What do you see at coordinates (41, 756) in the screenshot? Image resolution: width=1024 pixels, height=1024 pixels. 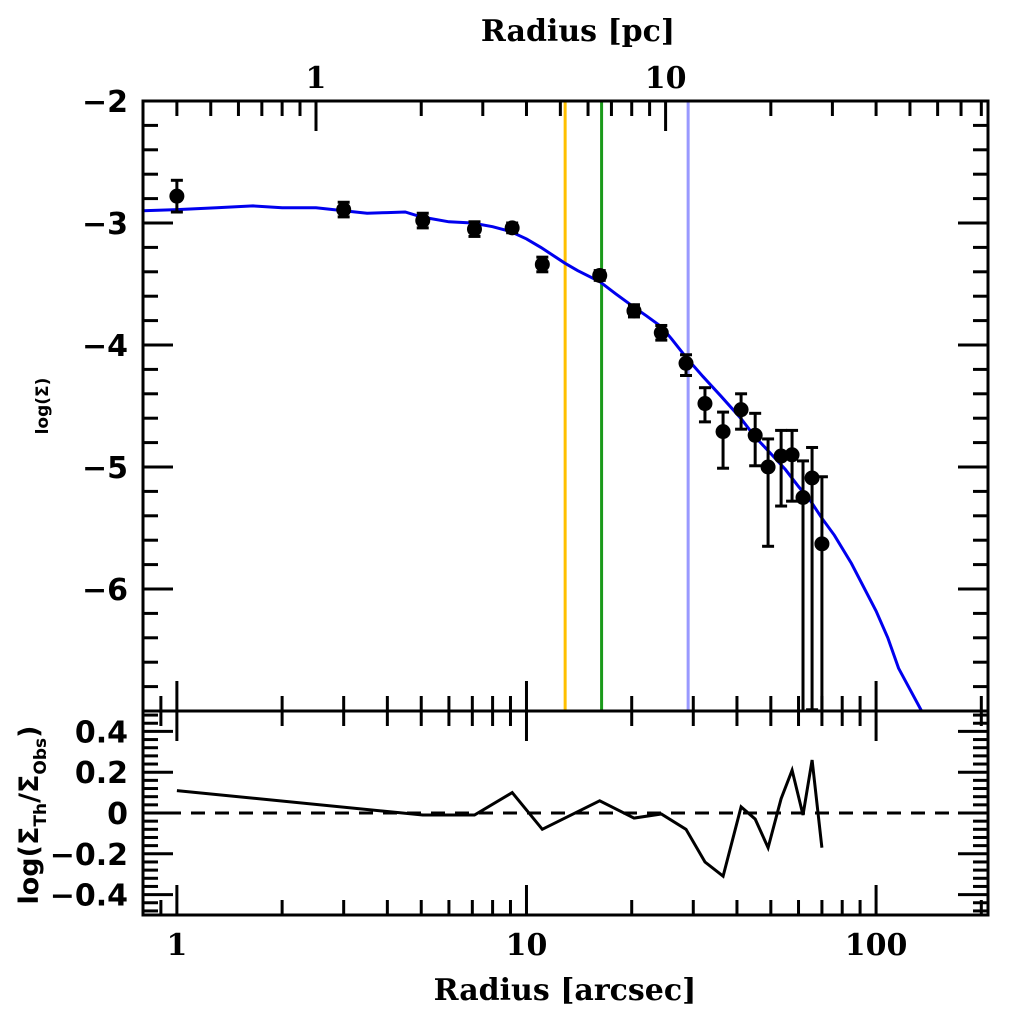 I see `residual-ylabel-sub2: Obs` at bounding box center [41, 756].